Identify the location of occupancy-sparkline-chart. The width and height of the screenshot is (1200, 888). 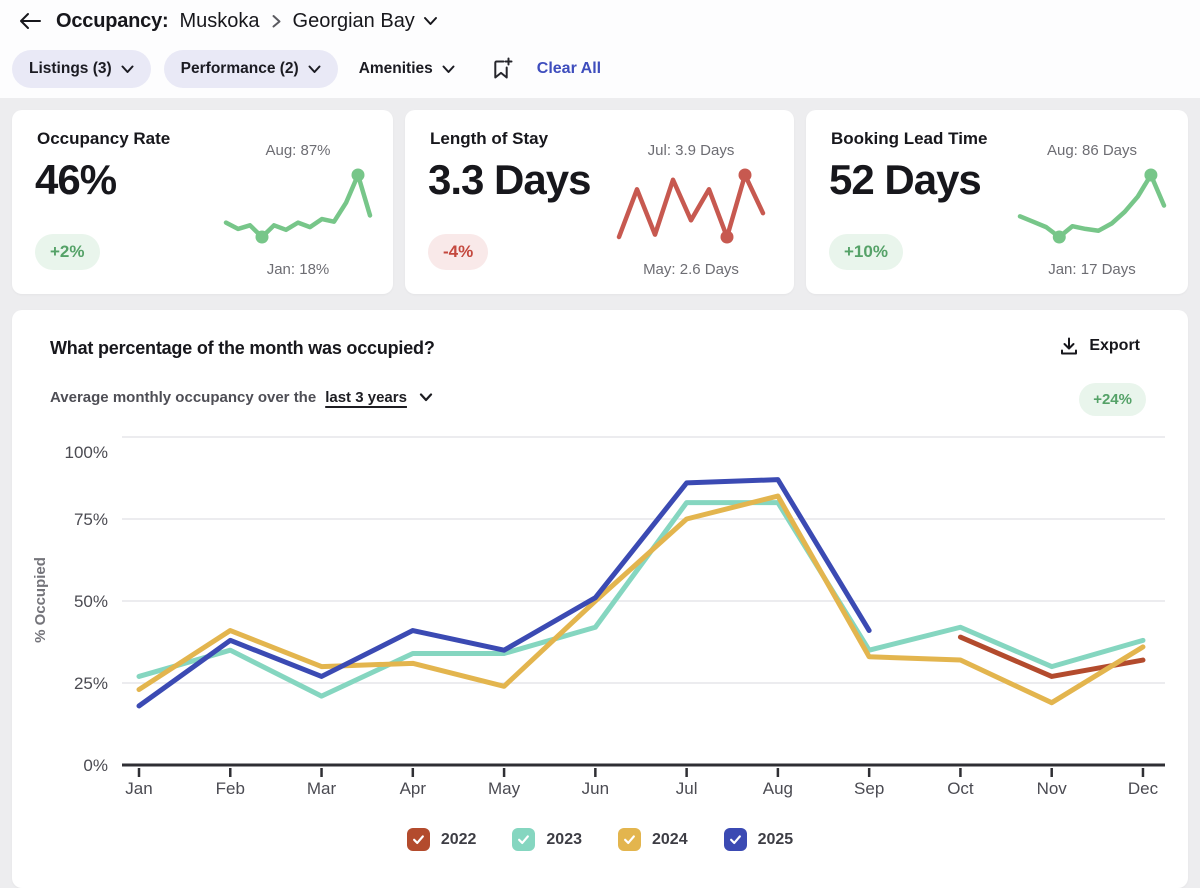
(298, 206).